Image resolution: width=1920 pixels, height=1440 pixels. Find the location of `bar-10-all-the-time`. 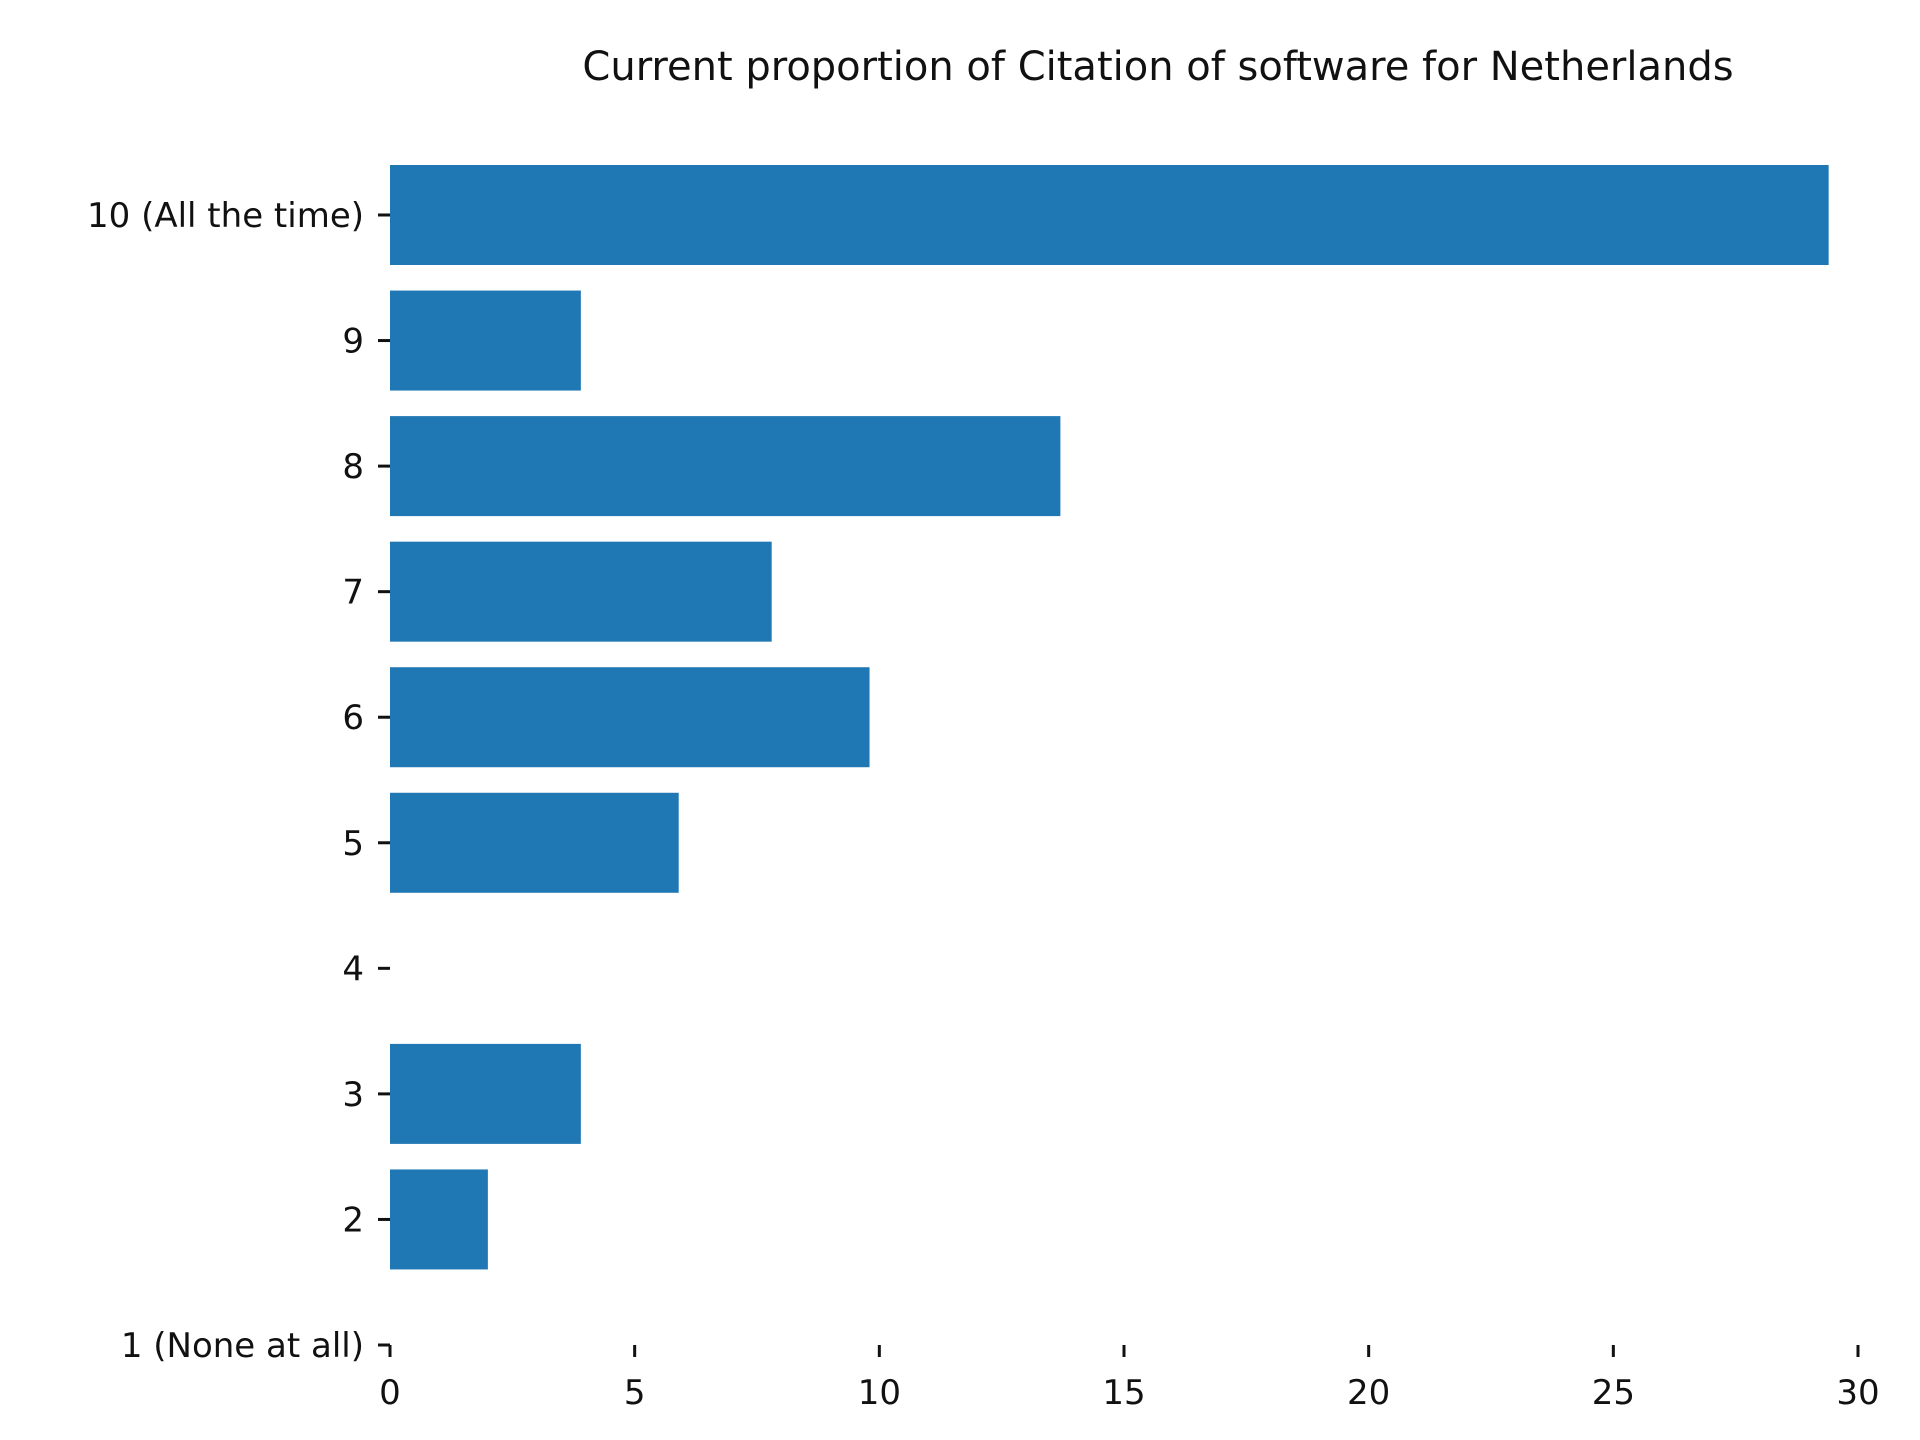

bar-10-all-the-time is located at coordinates (1109, 215).